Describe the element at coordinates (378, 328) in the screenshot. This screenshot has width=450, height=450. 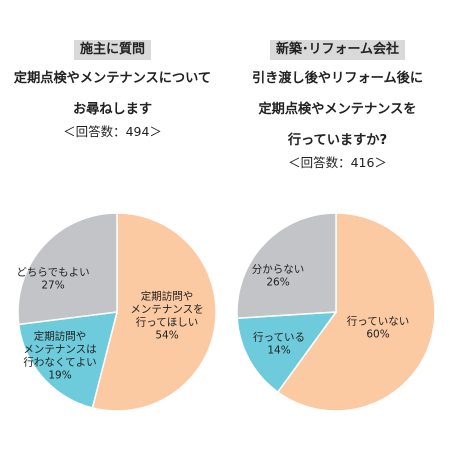
I see `right-slice-label-1: 行っていない 60%` at that location.